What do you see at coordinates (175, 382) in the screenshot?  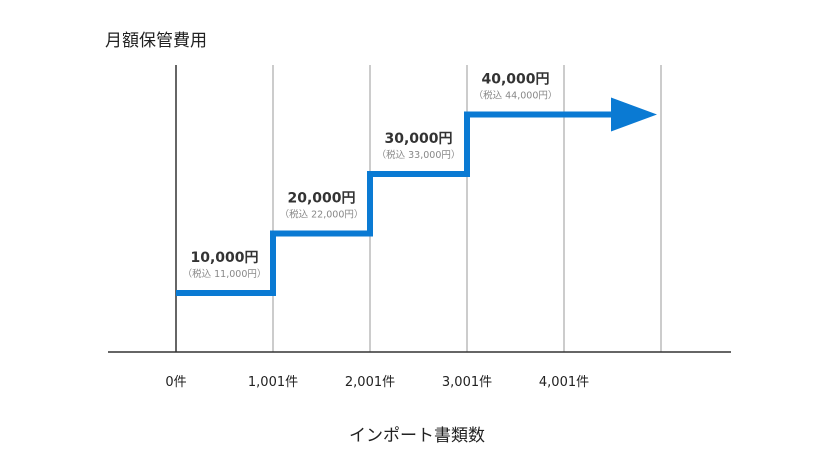 I see `x-tick-label: 0件` at bounding box center [175, 382].